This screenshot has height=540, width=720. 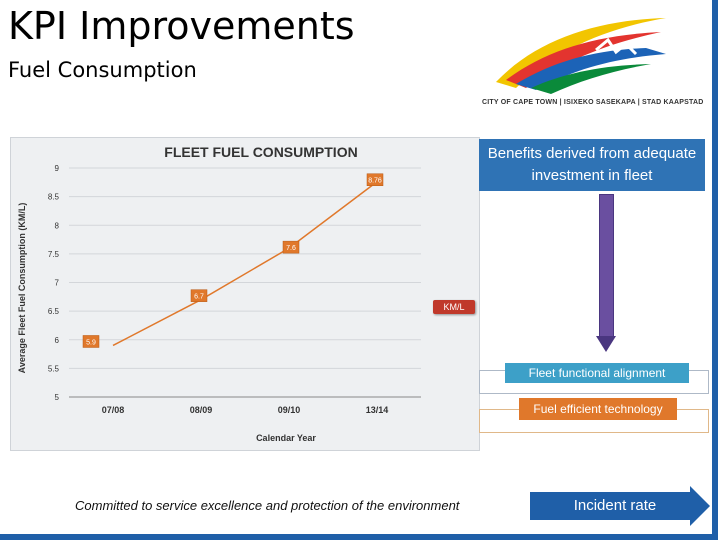 I want to click on fuel-technology-box: Fuel efficient technology, so click(x=598, y=409).